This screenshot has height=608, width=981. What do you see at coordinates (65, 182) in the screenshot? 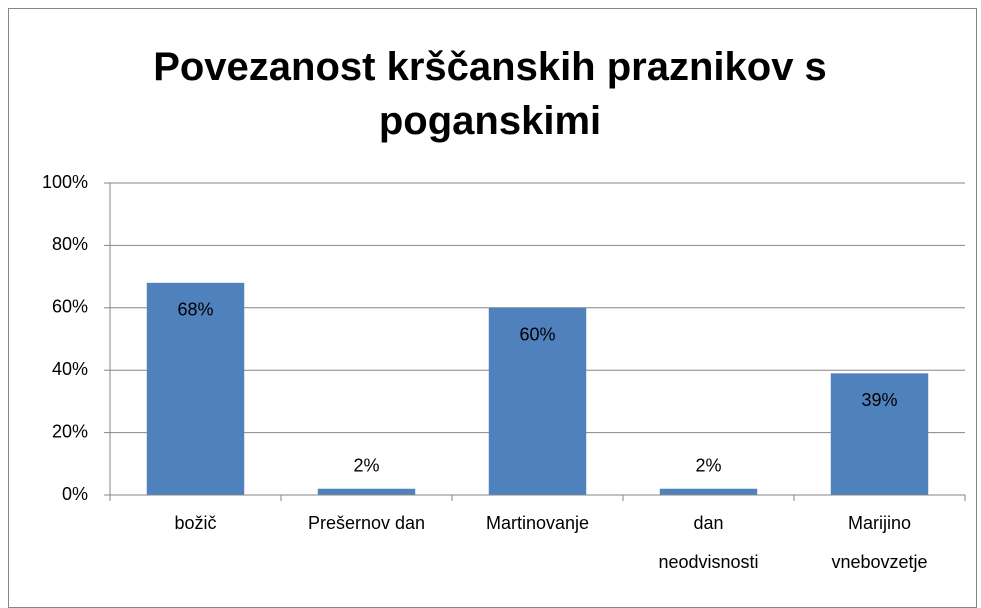
I see `y-tick-label: 100%` at bounding box center [65, 182].